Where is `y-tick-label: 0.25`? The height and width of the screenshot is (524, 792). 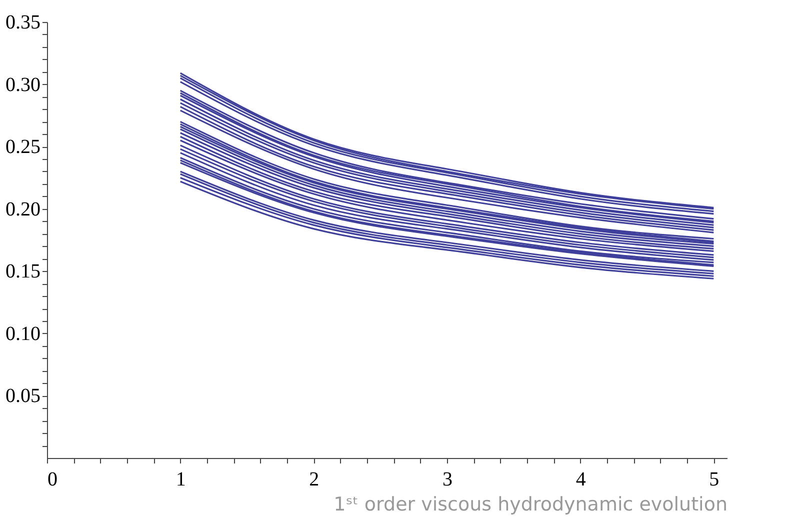 y-tick-label: 0.25 is located at coordinates (23, 147).